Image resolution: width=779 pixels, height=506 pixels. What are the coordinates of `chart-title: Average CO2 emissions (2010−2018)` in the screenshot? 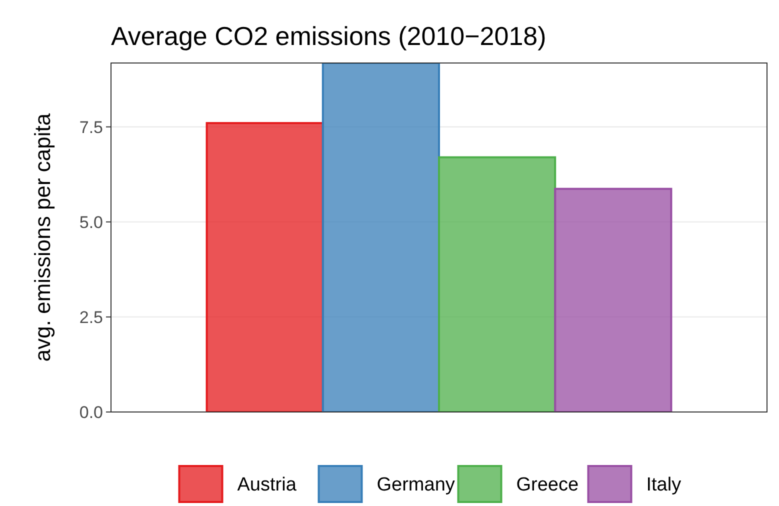 It's located at (328, 36).